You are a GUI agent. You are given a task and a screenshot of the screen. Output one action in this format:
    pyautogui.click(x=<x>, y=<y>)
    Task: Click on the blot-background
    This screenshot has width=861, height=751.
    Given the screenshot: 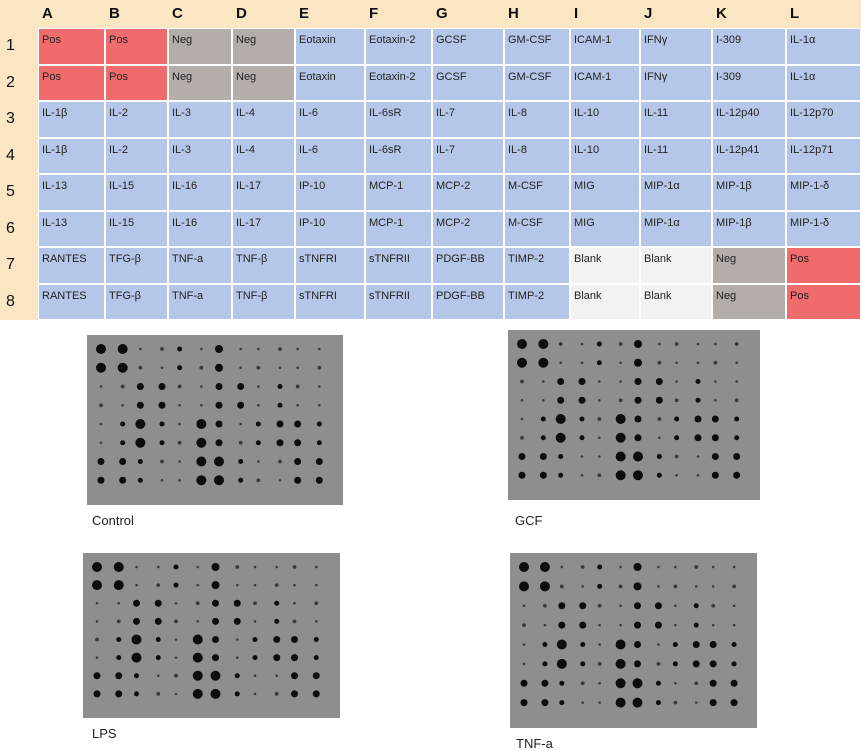 What is the action you would take?
    pyautogui.click(x=211, y=635)
    